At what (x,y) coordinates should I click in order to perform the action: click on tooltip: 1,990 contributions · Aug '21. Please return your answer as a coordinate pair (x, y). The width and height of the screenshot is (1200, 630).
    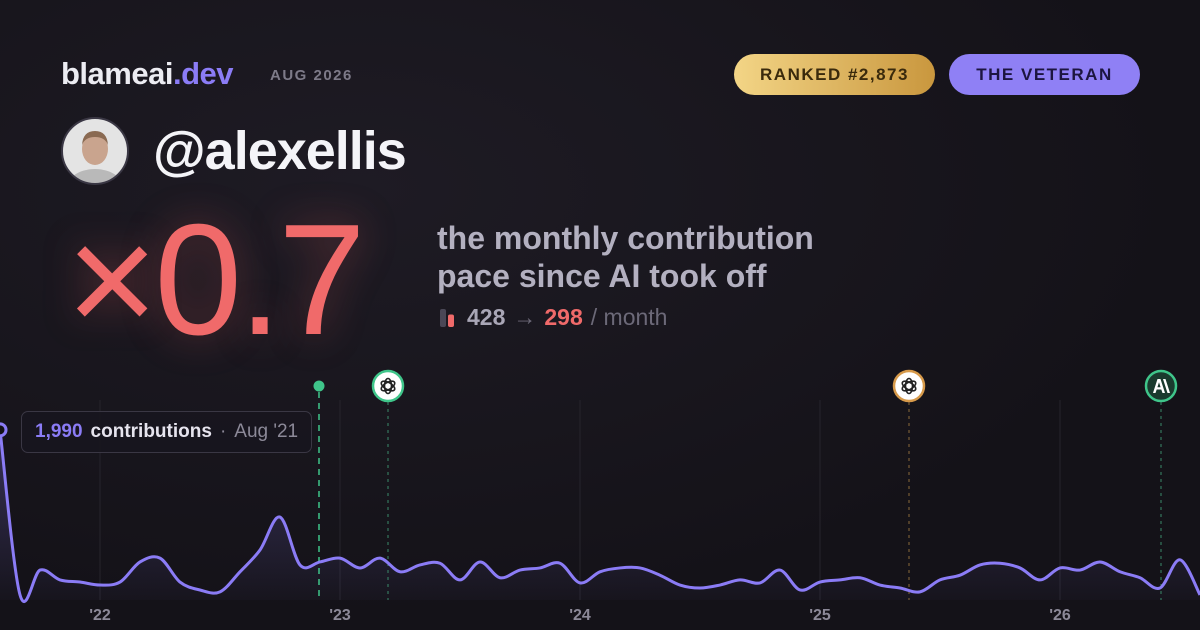
    Looking at the image, I should click on (167, 432).